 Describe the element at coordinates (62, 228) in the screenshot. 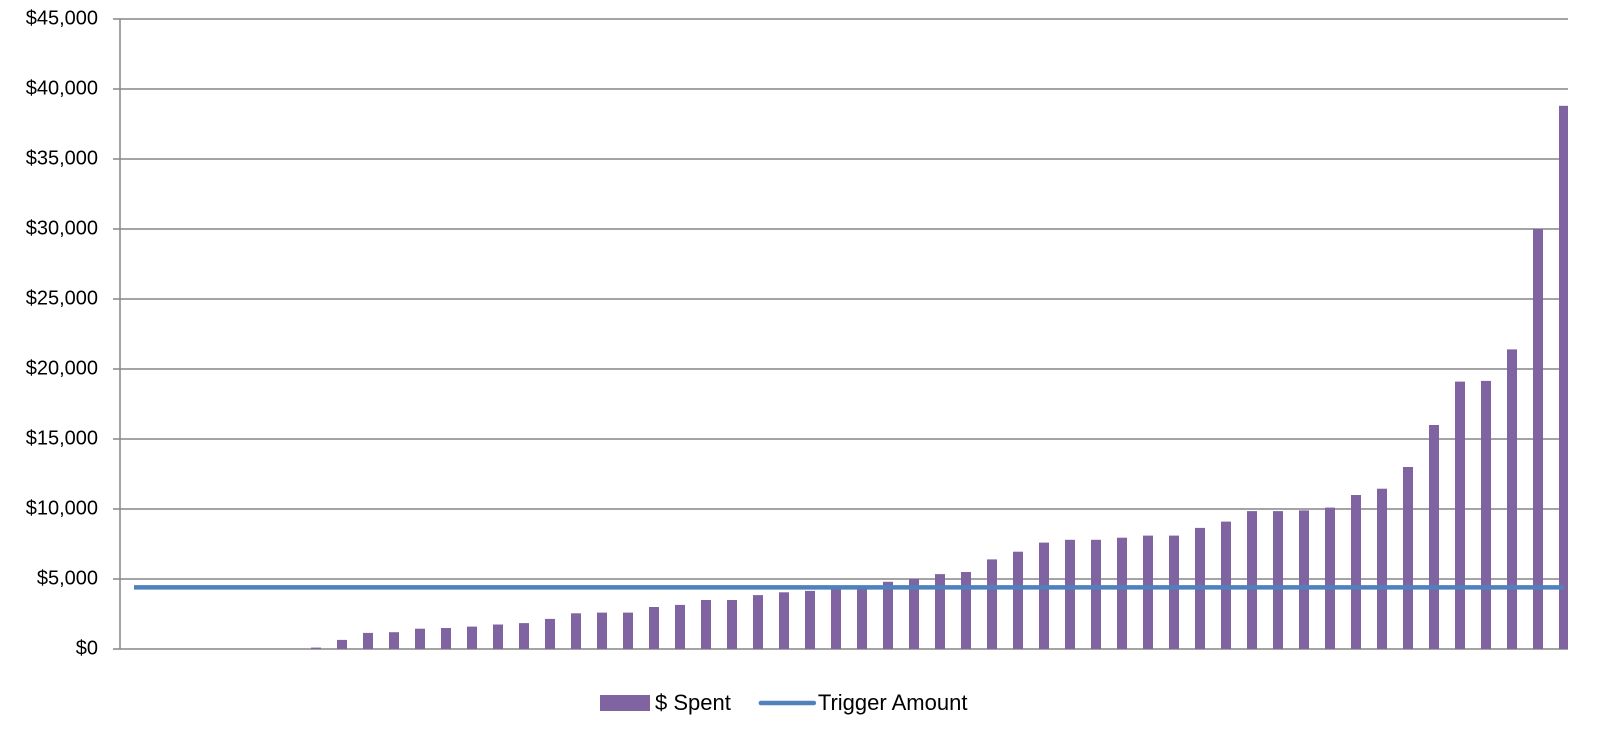

I see `y-tick-label: $30,000` at that location.